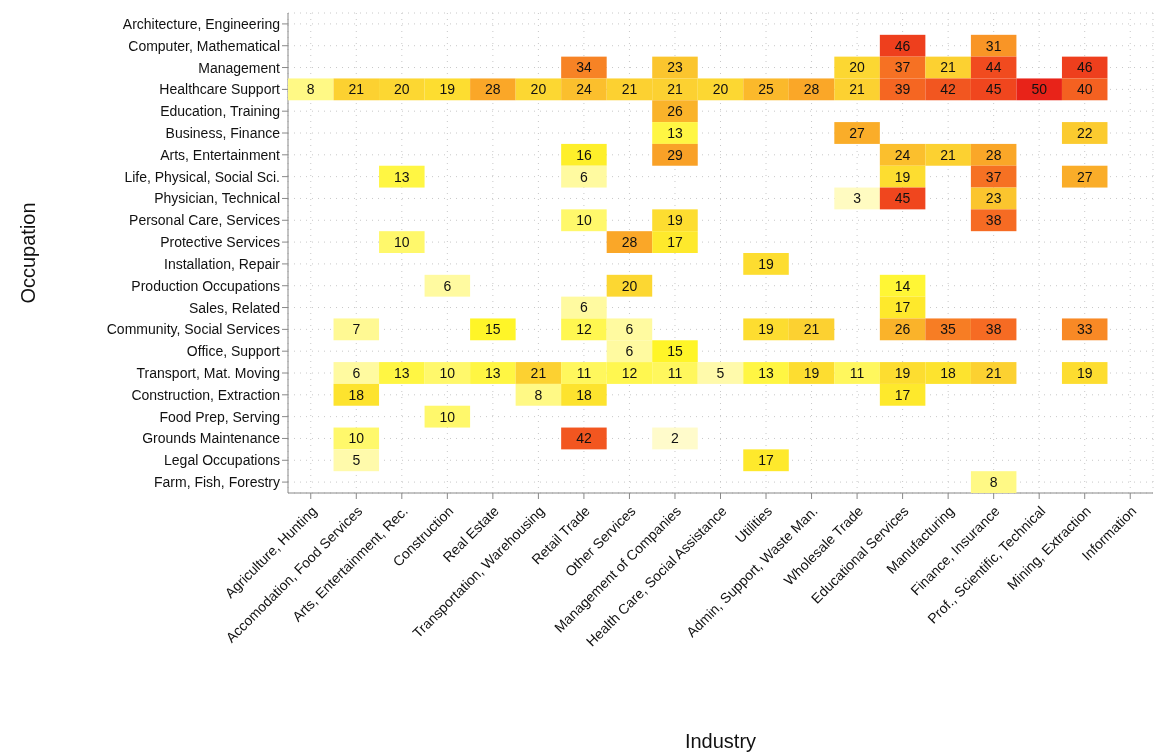  Describe the element at coordinates (220, 111) in the screenshot. I see `y-tick-label: Education, Training` at that location.